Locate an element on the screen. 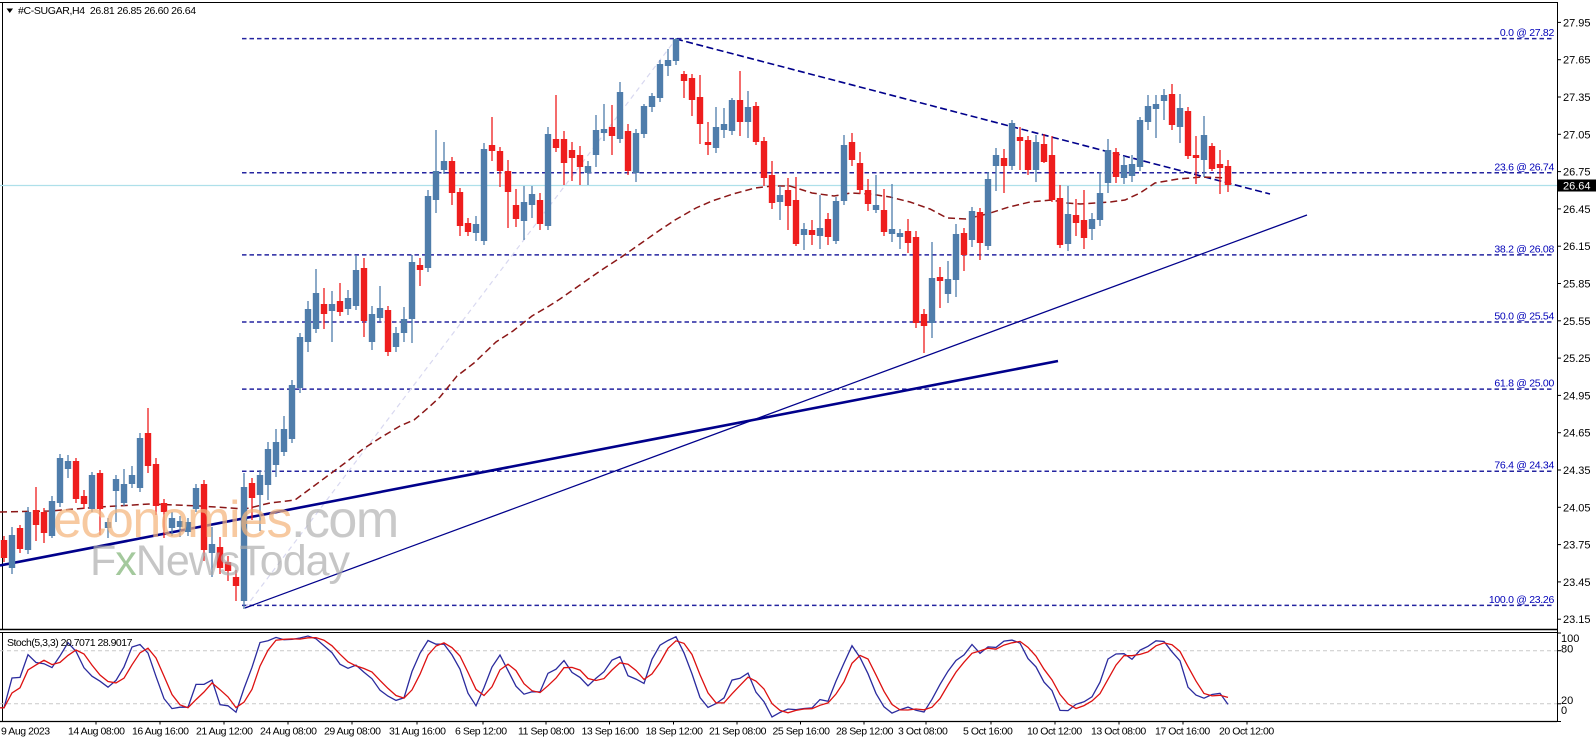  svg-text: 24.35 is located at coordinates (1577, 471).